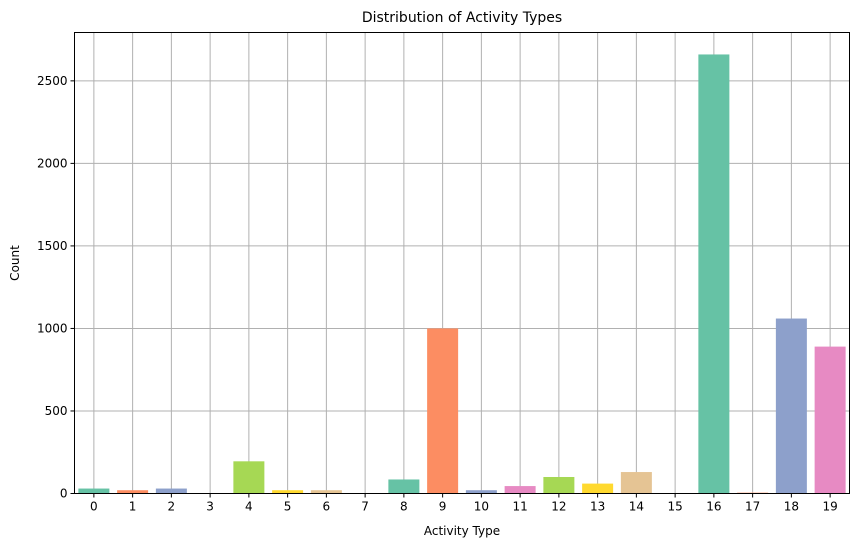 The width and height of the screenshot is (859, 547). Describe the element at coordinates (64, 494) in the screenshot. I see `y-tick-label: 0` at that location.